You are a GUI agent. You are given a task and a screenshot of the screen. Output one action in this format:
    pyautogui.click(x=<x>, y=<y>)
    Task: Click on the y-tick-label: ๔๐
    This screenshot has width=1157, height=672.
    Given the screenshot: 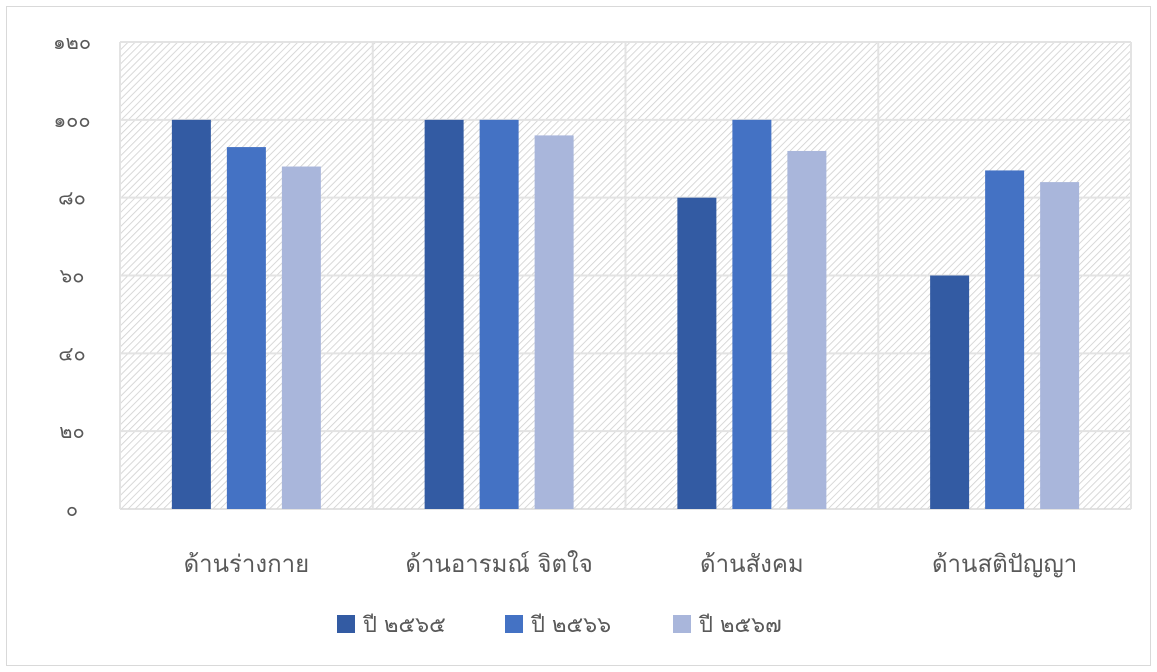 What is the action you would take?
    pyautogui.click(x=71, y=353)
    